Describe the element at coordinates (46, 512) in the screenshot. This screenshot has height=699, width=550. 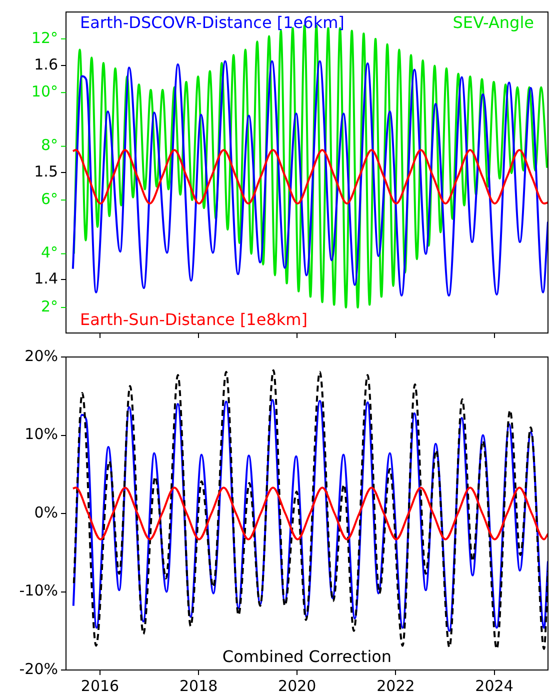
I see `y-tick-label: 0%` at that location.